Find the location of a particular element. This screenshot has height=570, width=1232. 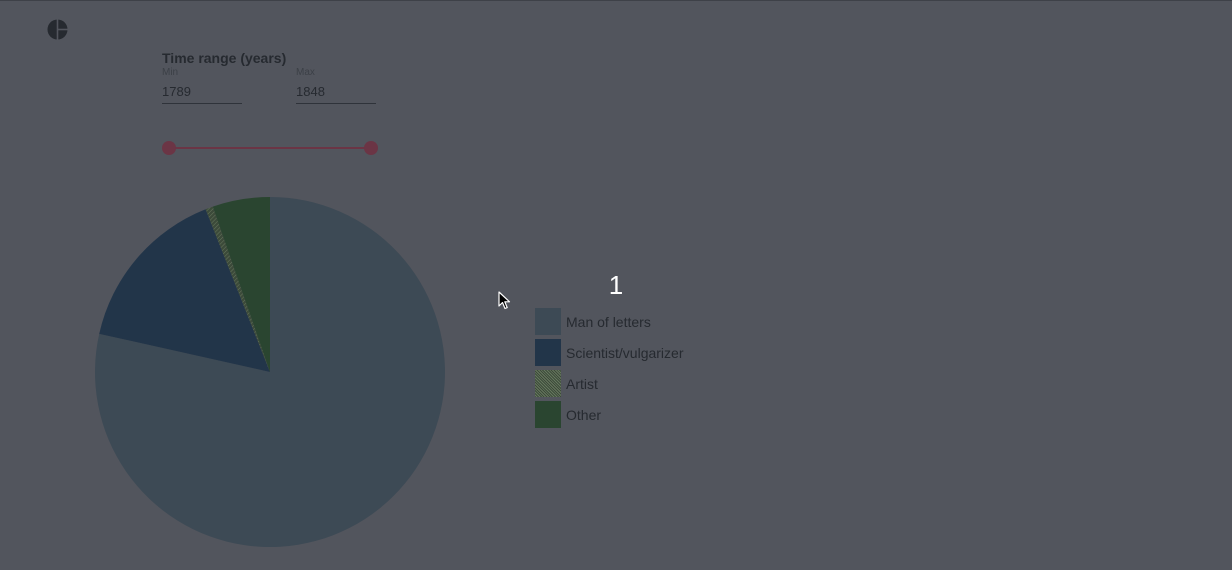

legend-item-man-of-letters: Man of letters is located at coordinates (609, 321).